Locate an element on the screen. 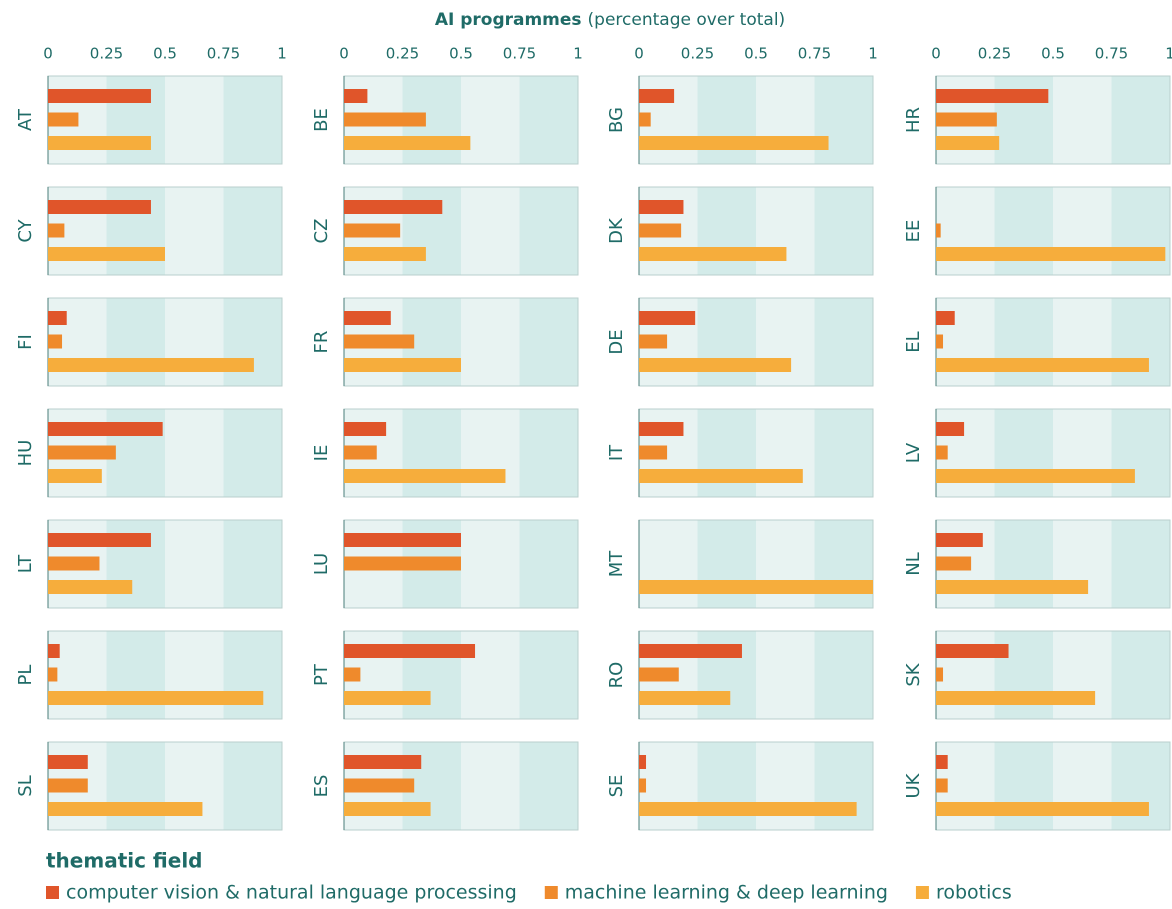 This screenshot has height=909, width=1172. category-label: SK is located at coordinates (913, 674).